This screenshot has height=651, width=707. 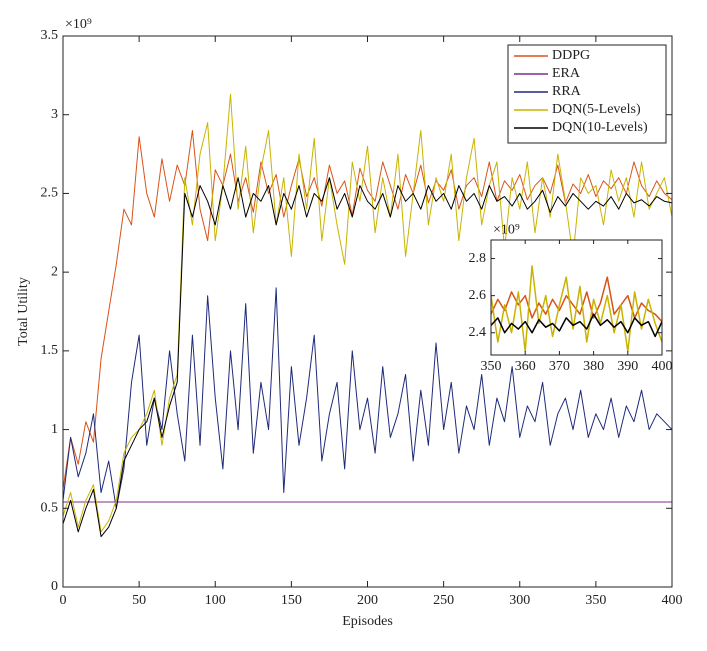 I want to click on x-tick-label: 380, so click(x=593, y=366).